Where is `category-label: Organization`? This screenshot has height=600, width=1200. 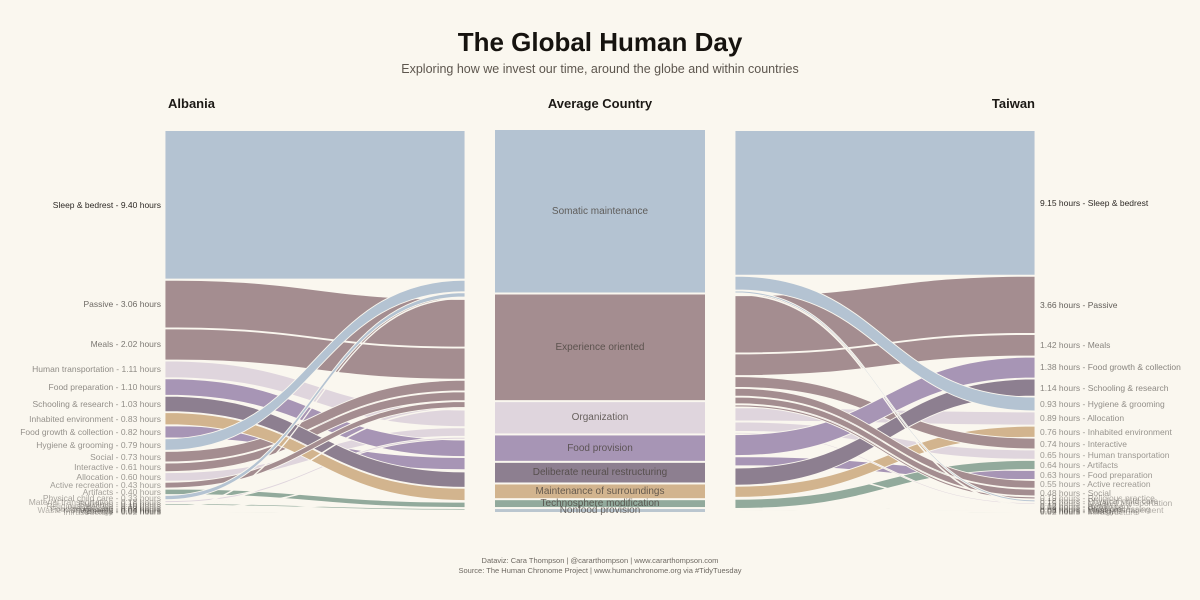 category-label: Organization is located at coordinates (600, 418).